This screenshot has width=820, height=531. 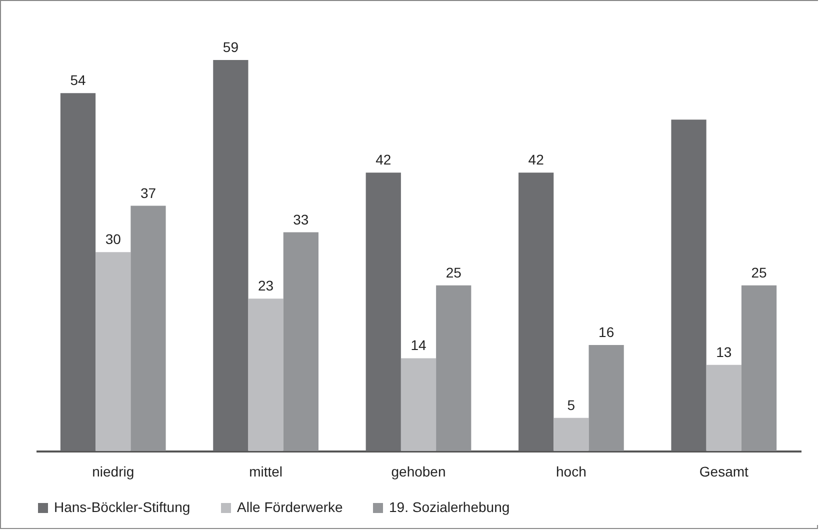 What do you see at coordinates (113, 239) in the screenshot?
I see `data-label: 30` at bounding box center [113, 239].